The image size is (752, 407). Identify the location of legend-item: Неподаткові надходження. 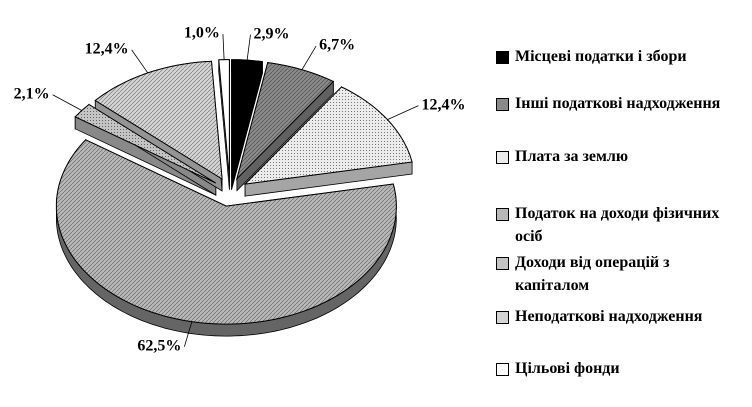
(621, 316).